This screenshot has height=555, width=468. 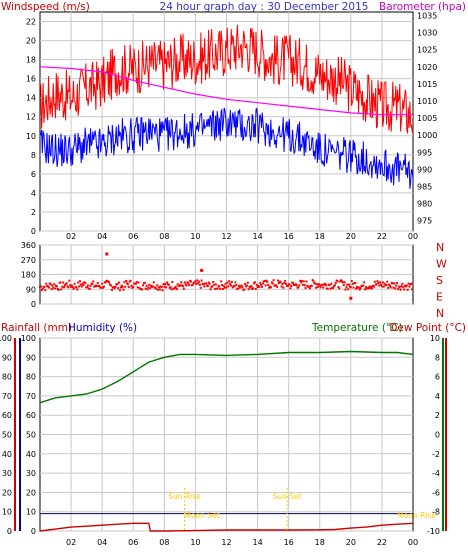 I want to click on y-tick-label-barometer: 975, so click(x=424, y=221).